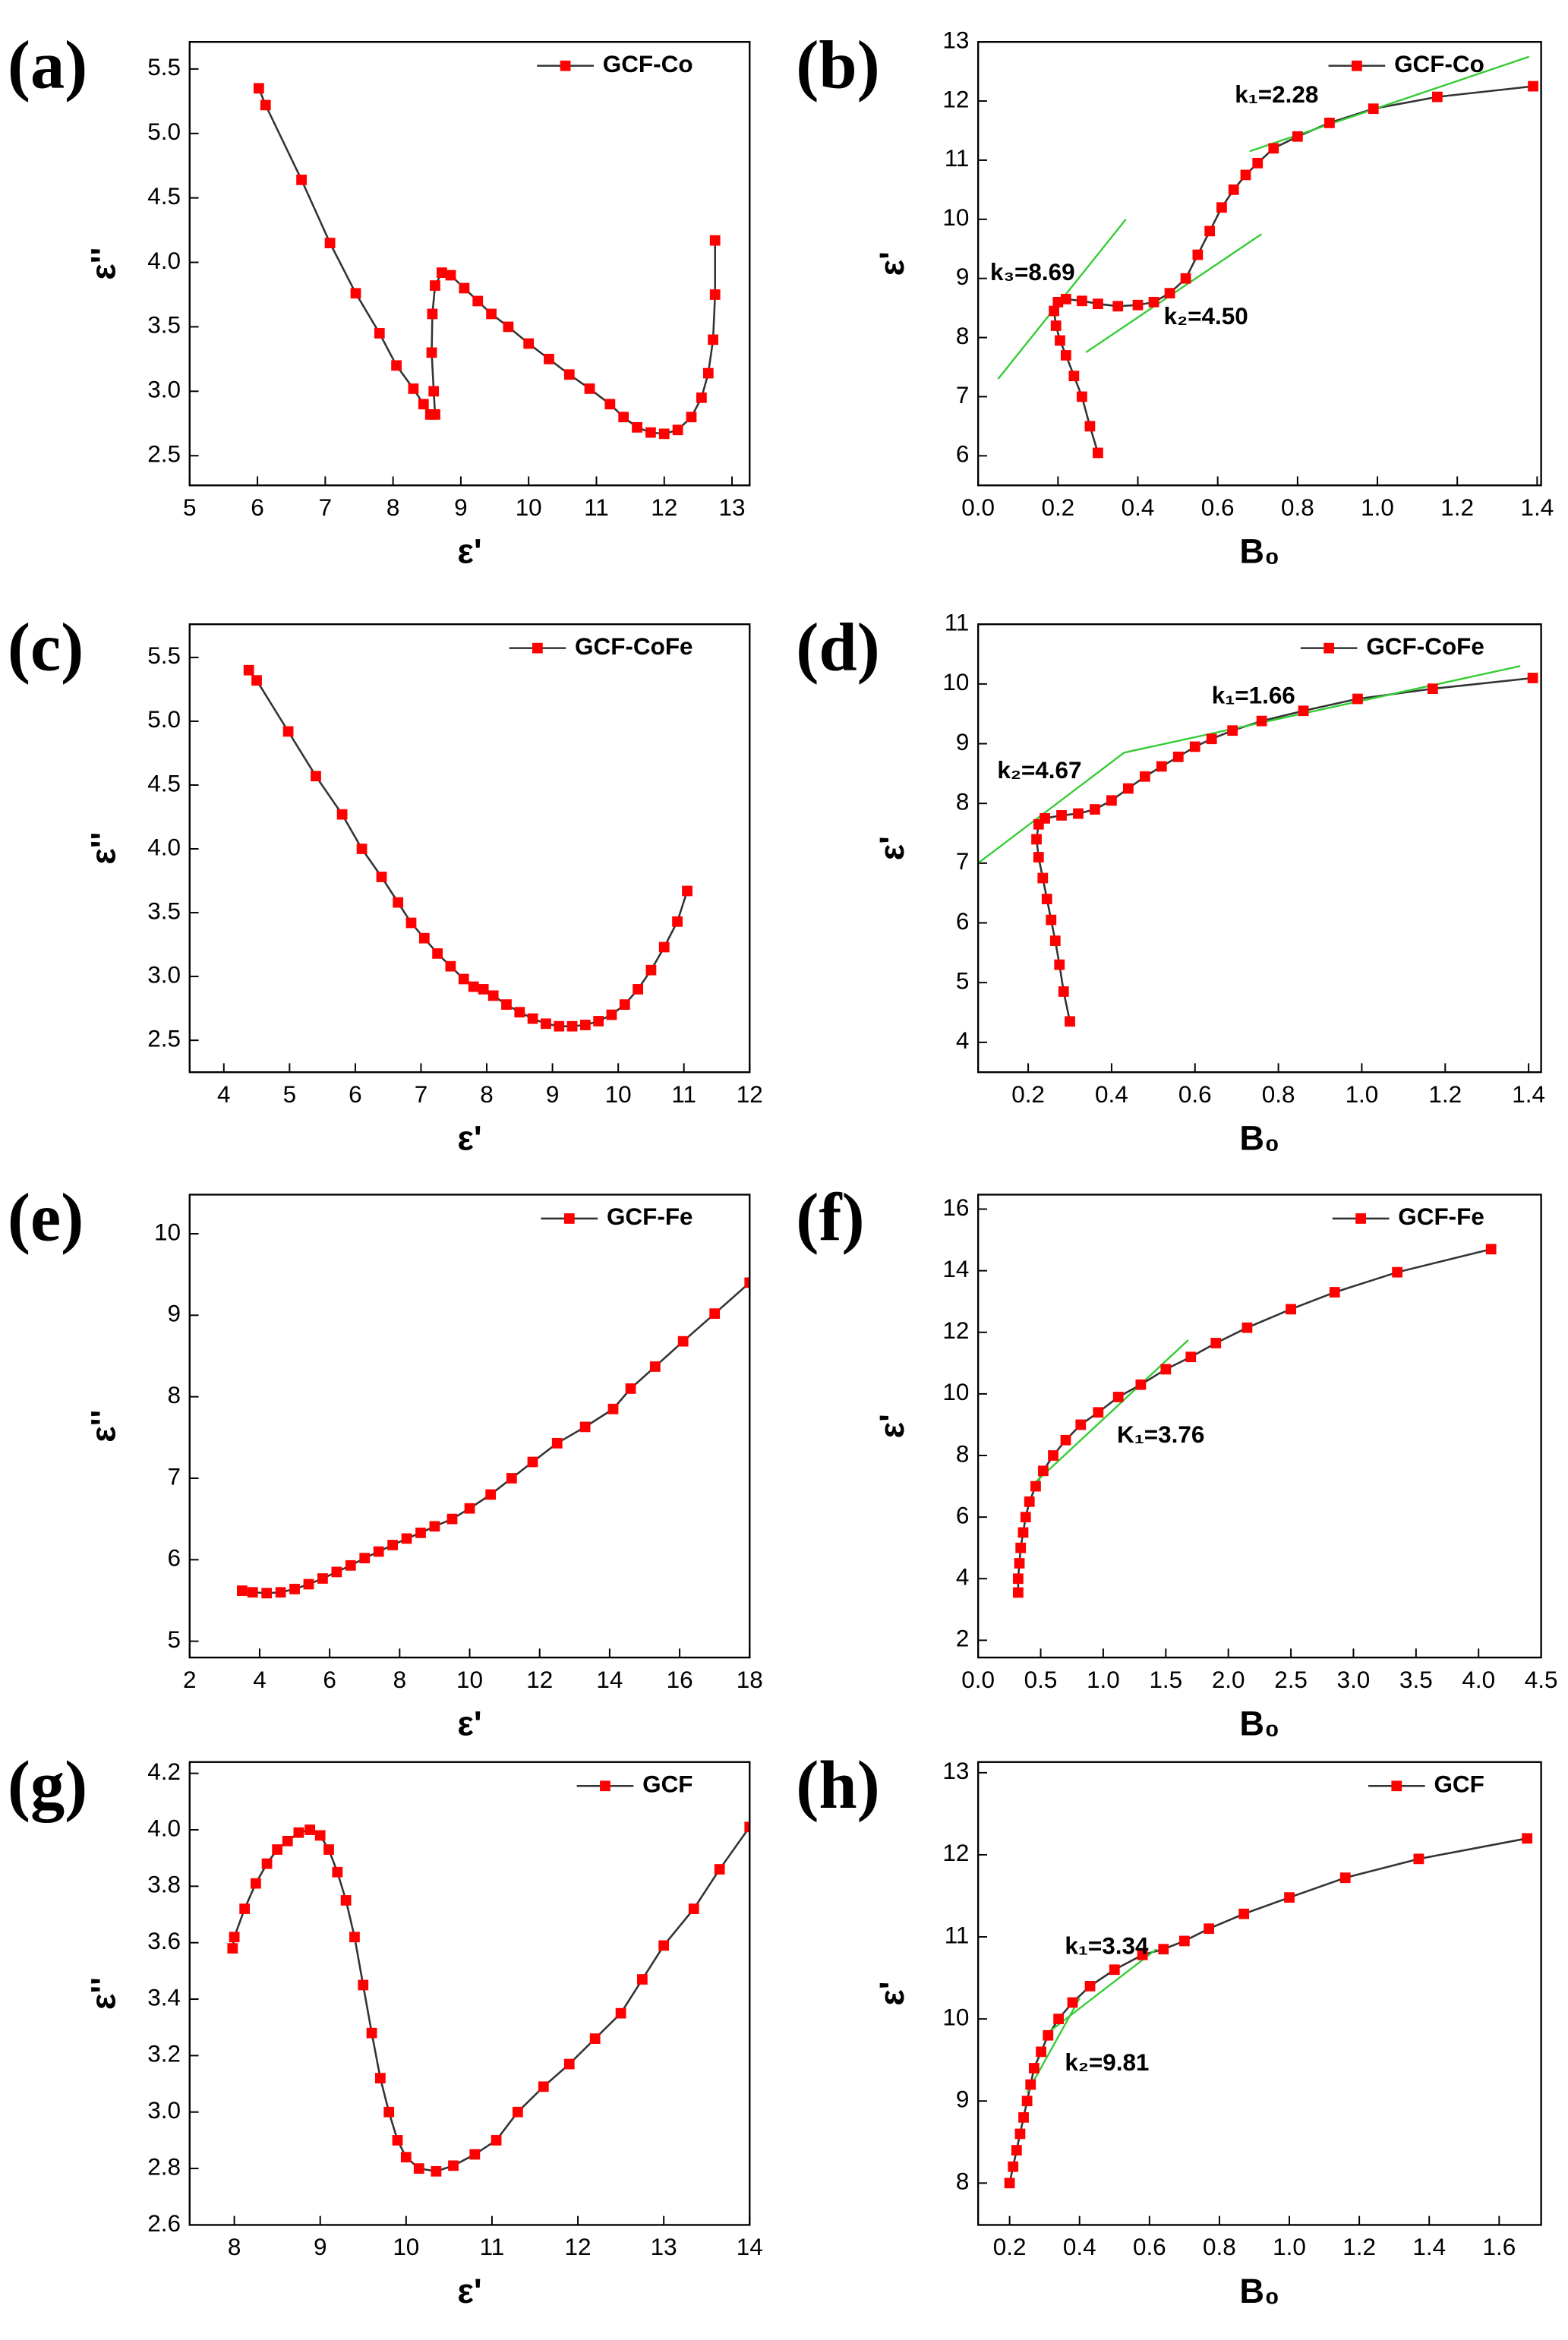 This screenshot has height=2340, width=1568. I want to click on annotation: k₃=8.69, so click(1032, 272).